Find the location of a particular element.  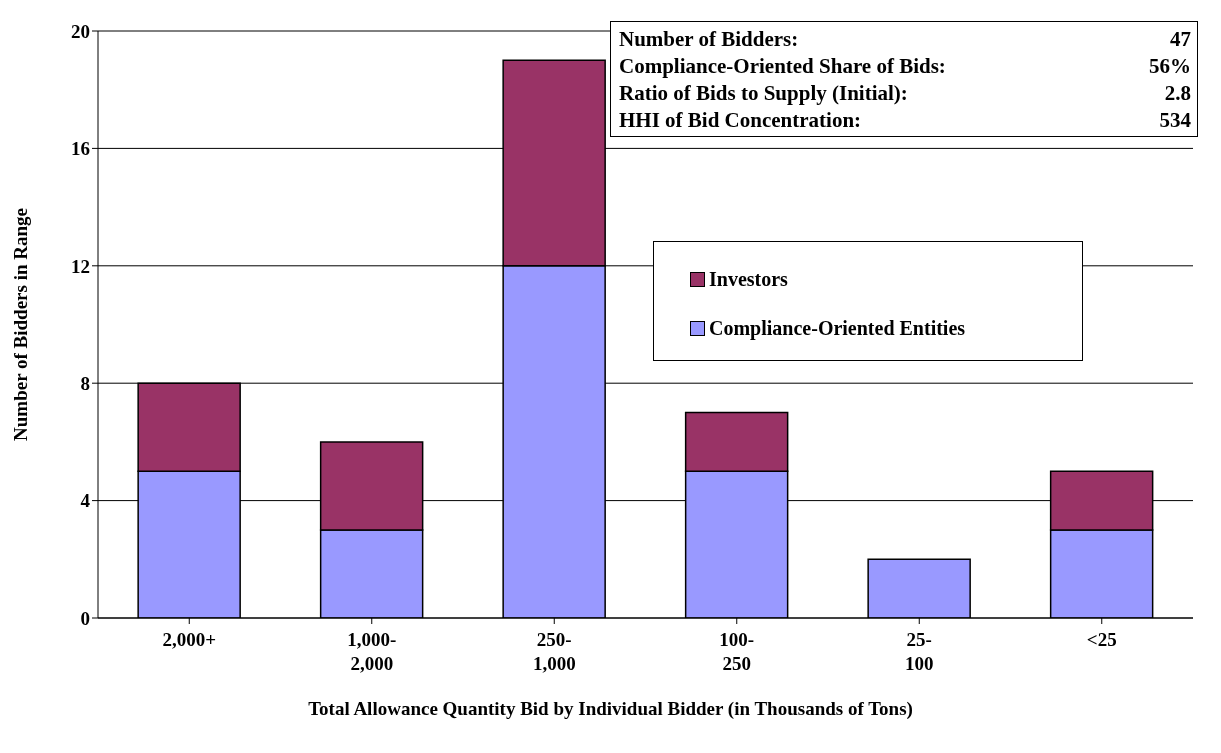

x-tick-label: 1,000-2,000 is located at coordinates (372, 651).